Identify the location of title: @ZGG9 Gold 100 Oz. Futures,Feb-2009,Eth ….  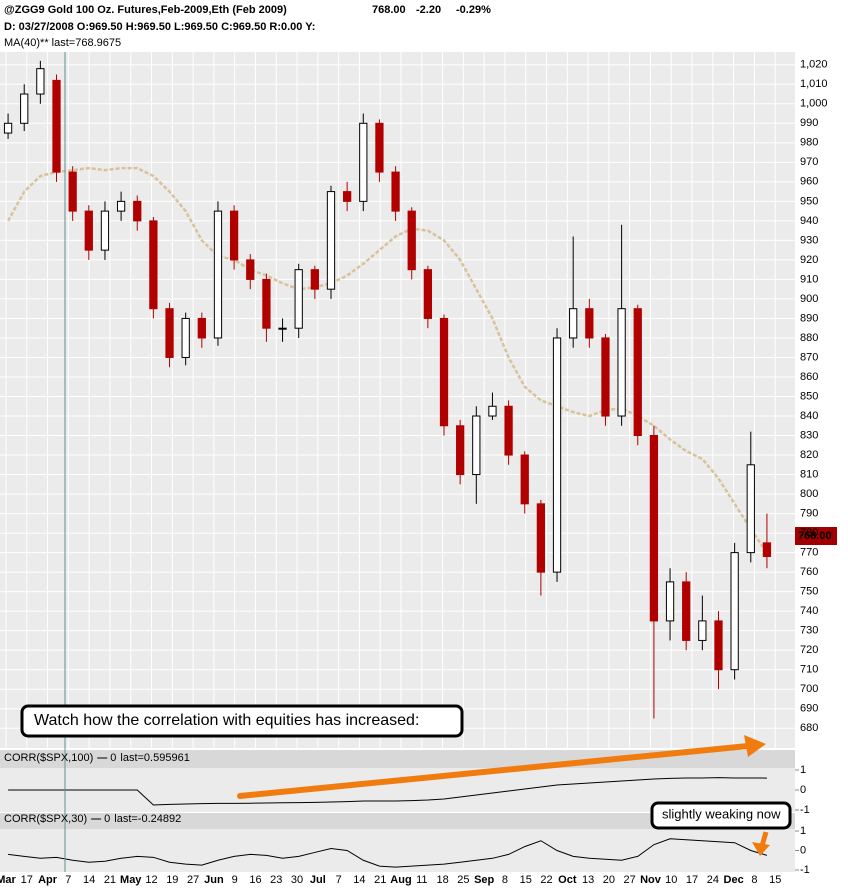
(145, 10).